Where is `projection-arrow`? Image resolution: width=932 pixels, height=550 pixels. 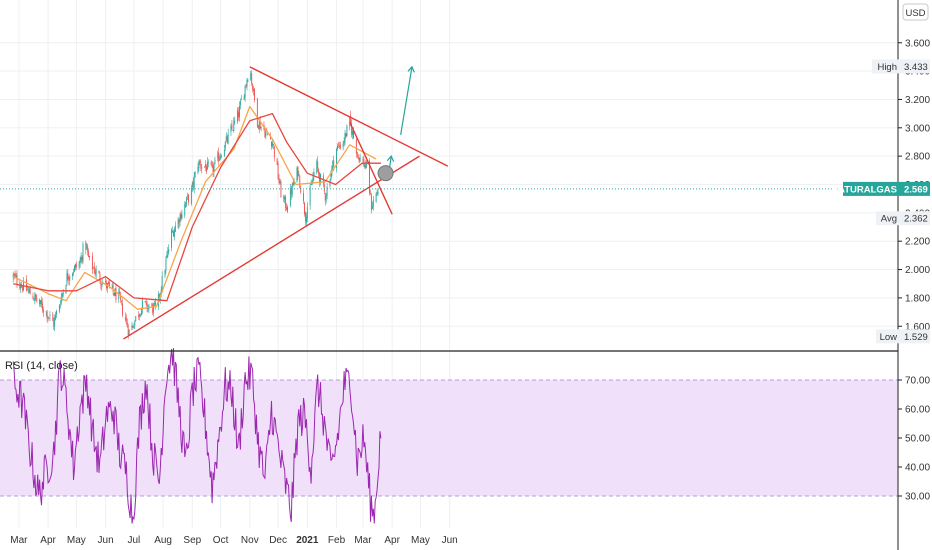
projection-arrow is located at coordinates (407, 100).